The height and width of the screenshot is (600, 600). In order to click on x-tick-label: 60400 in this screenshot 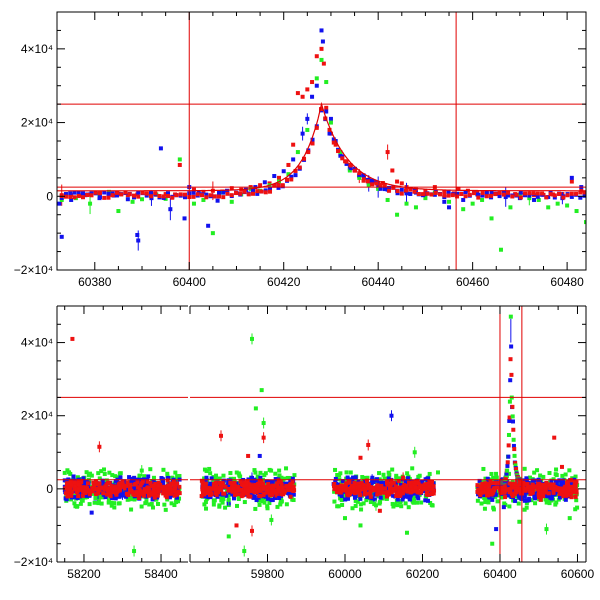, I will do `click(500, 574)`.